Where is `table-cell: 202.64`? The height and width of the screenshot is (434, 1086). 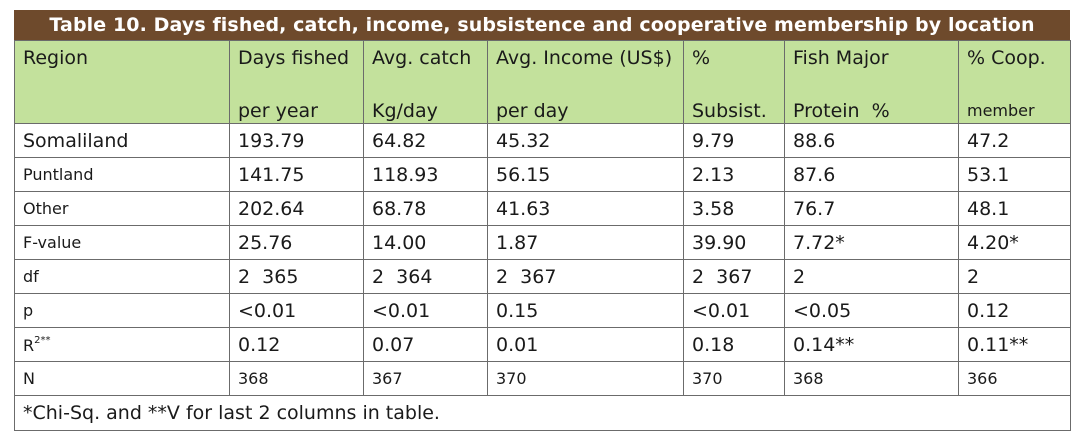 table-cell: 202.64 is located at coordinates (296, 208).